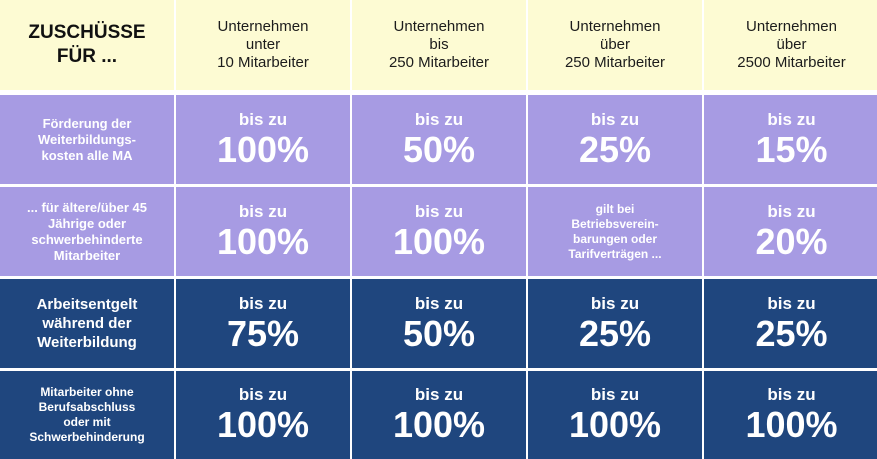 This screenshot has height=459, width=877. I want to click on row-label-line: während der, so click(87, 323).